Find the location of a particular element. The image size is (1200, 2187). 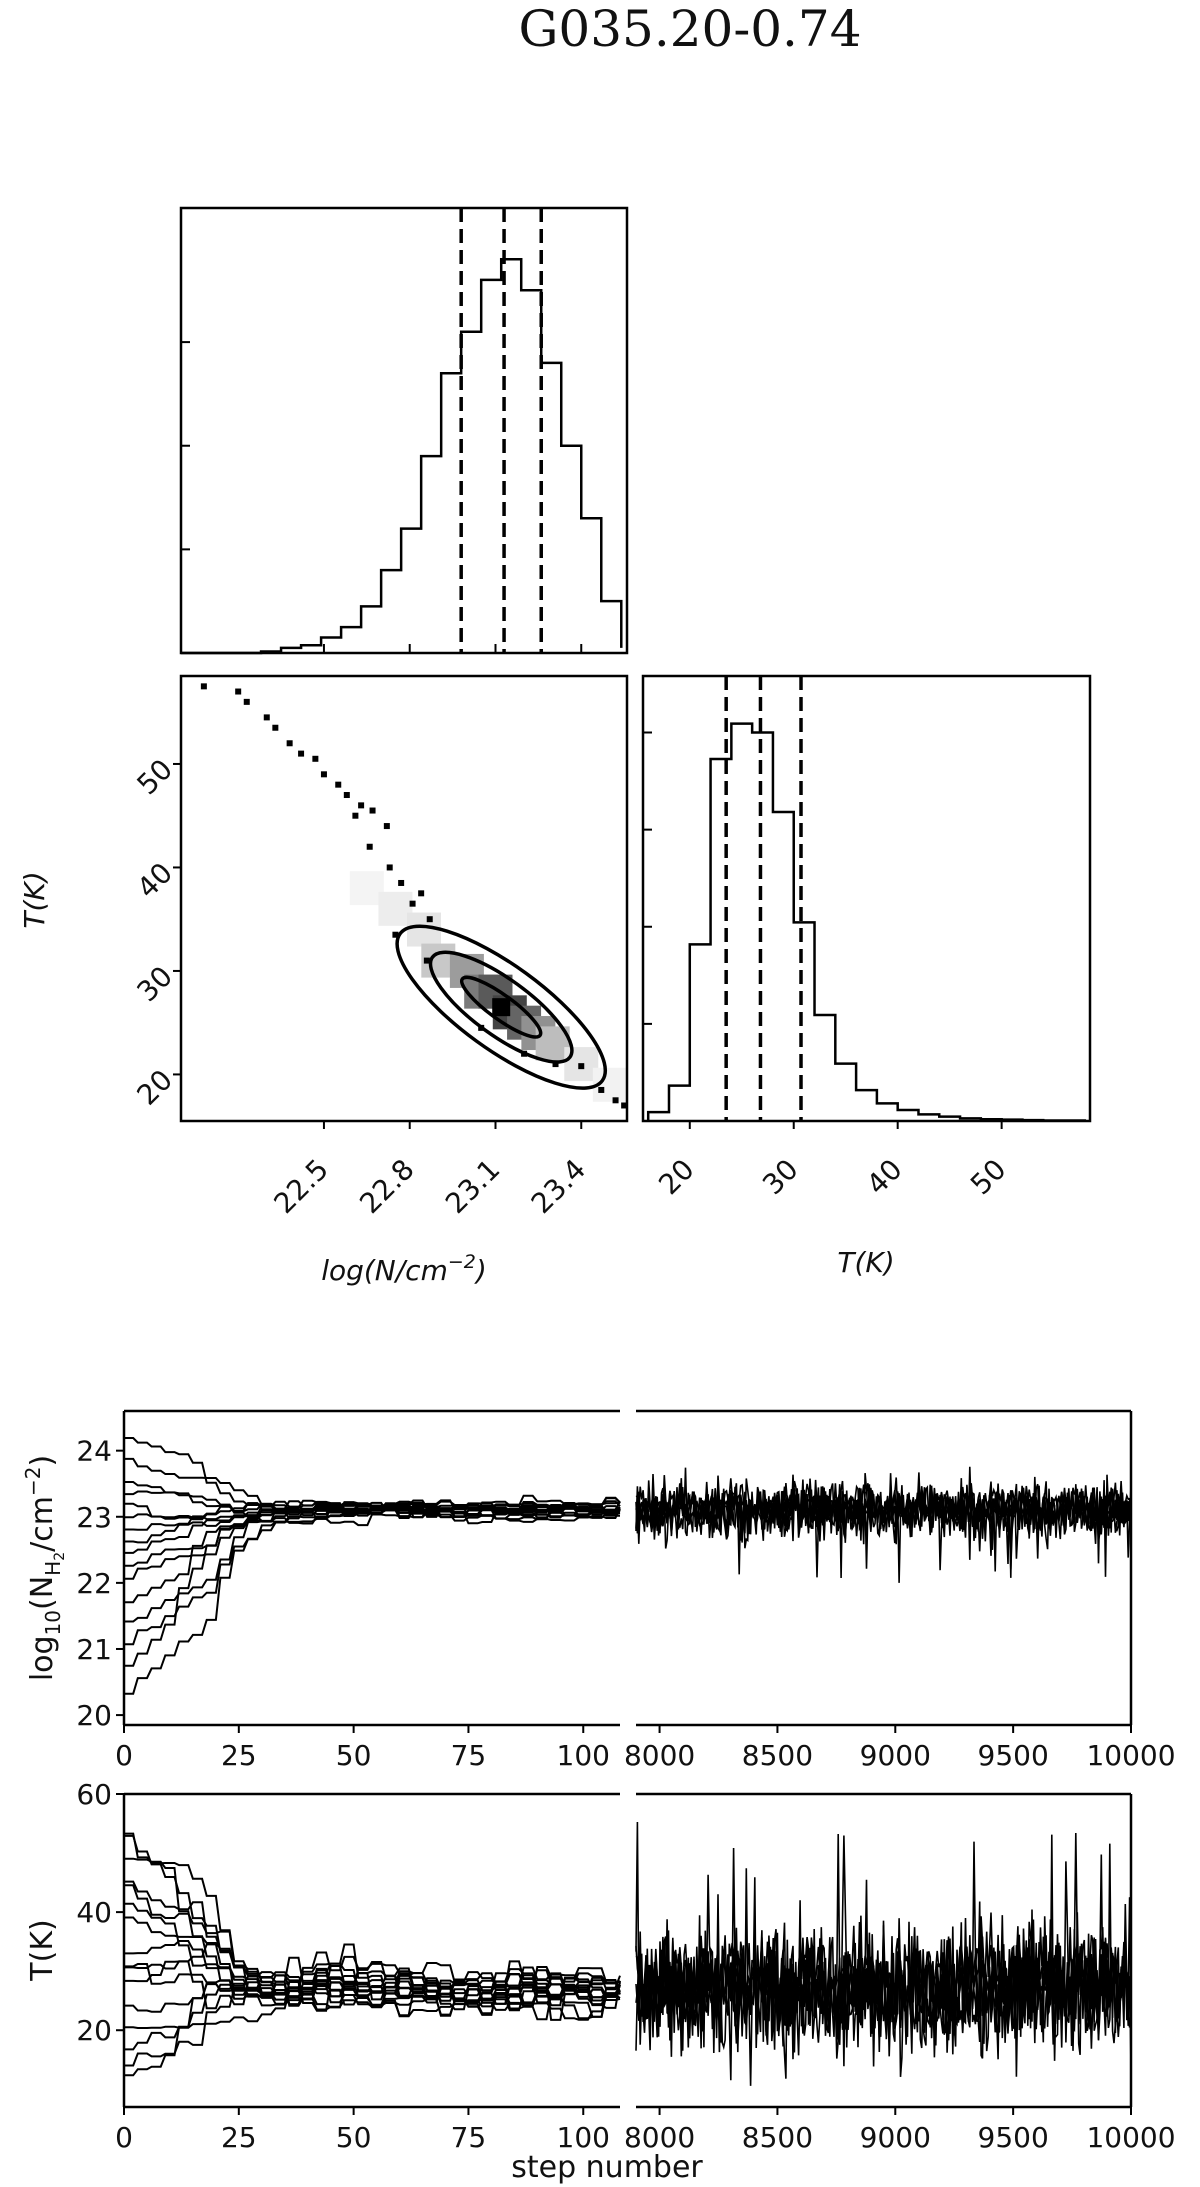

ytick-label-trace-logN-3: 23 is located at coordinates (94, 1517).